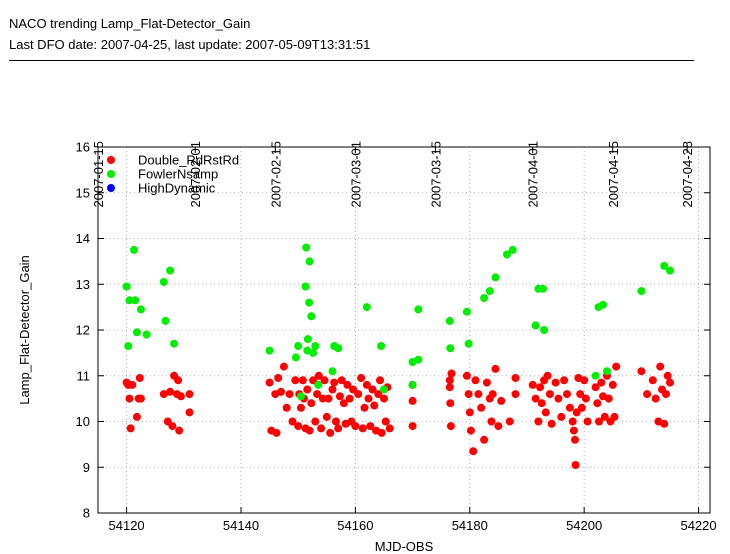 This screenshot has height=554, width=730. What do you see at coordinates (188, 160) in the screenshot?
I see `legend-label: Double_RdRstRd` at bounding box center [188, 160].